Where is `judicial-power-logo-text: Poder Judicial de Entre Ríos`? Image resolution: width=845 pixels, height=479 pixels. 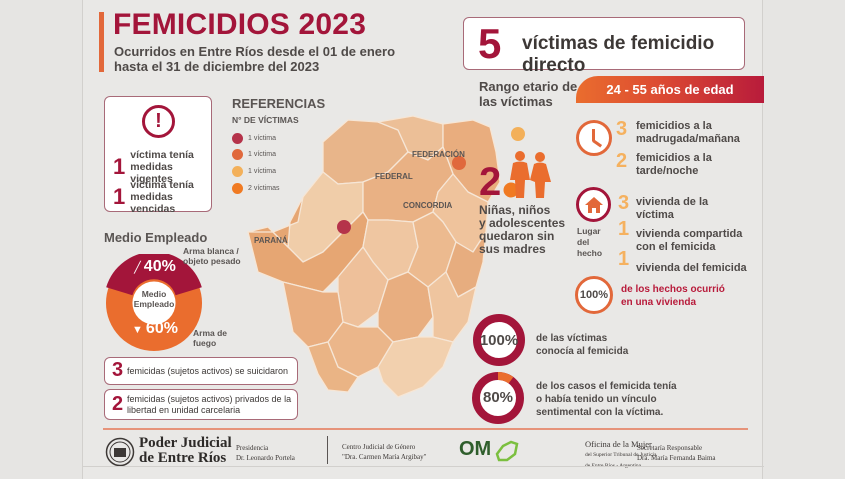 judicial-power-logo-text: Poder Judicial de Entre Ríos is located at coordinates (185, 450).